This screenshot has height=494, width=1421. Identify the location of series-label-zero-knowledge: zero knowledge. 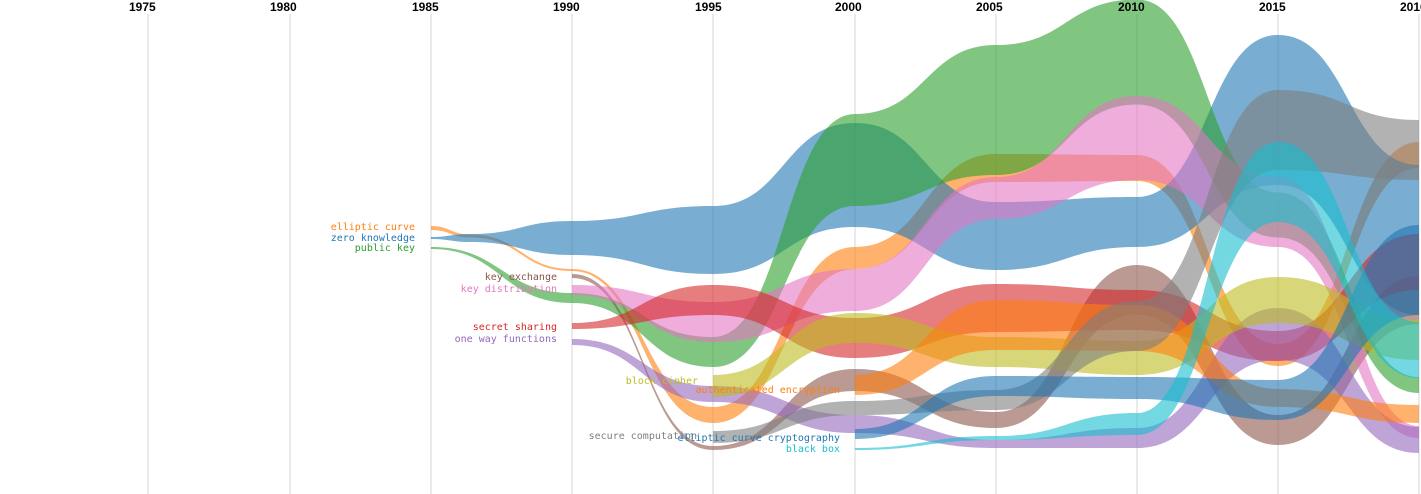
(373, 238).